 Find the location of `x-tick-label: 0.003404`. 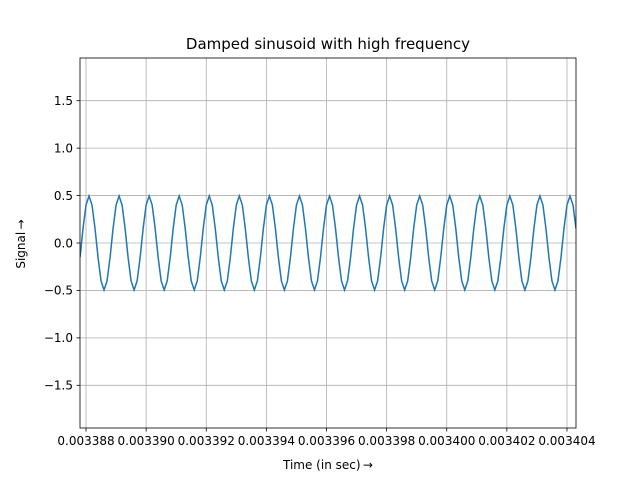

x-tick-label: 0.003404 is located at coordinates (566, 441).